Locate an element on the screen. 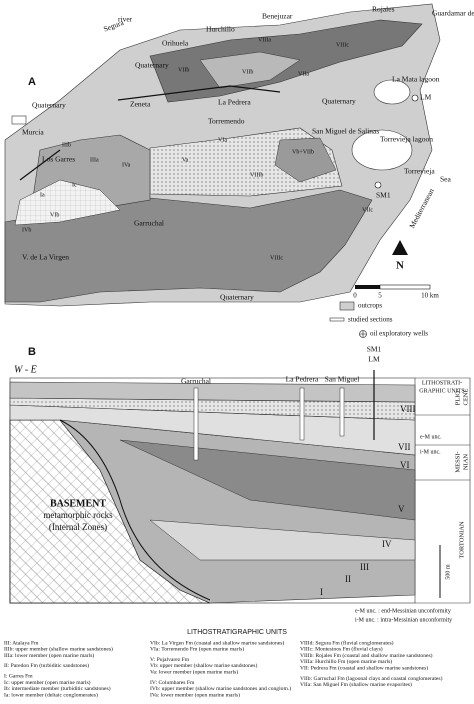  unit-label: VI is located at coordinates (405, 465).